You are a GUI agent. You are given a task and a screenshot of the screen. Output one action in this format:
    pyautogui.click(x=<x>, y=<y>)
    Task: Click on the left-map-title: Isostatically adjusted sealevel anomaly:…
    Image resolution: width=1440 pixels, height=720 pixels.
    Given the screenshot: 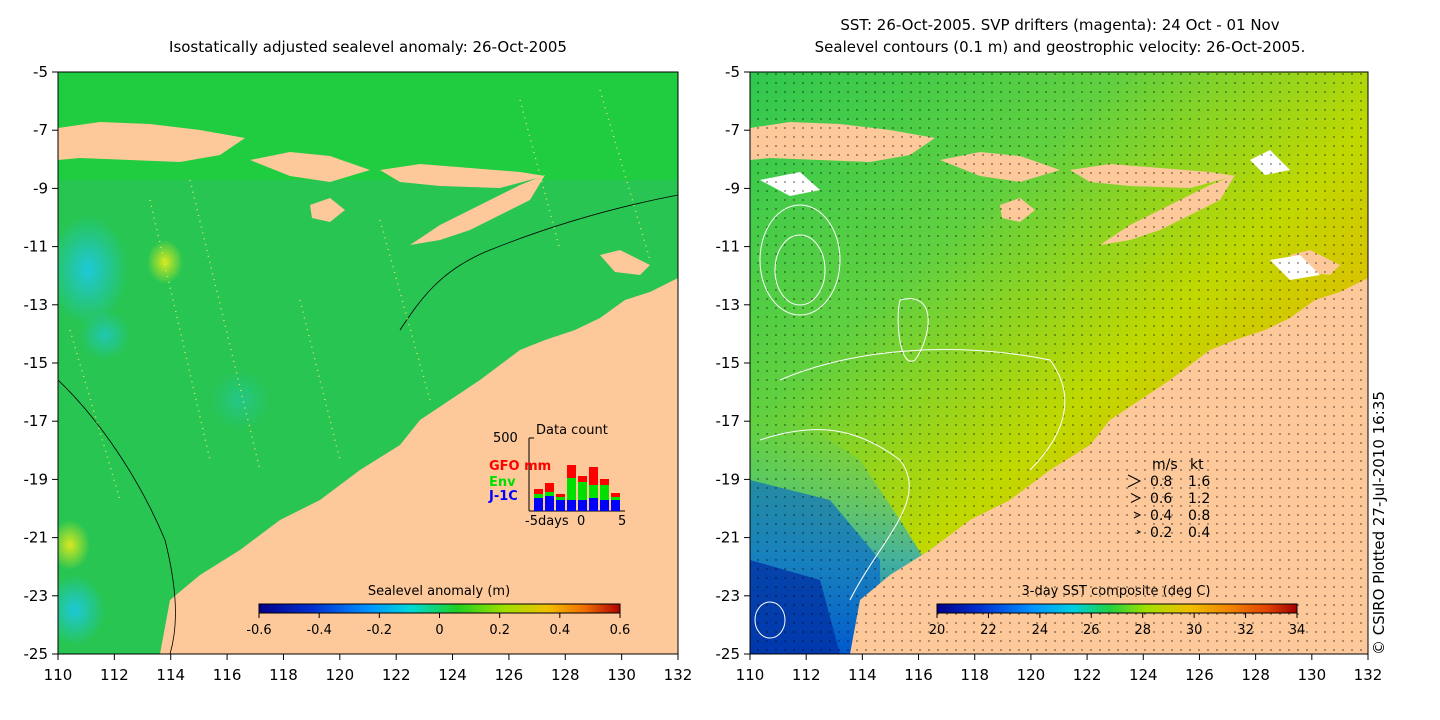 What is the action you would take?
    pyautogui.click(x=368, y=47)
    